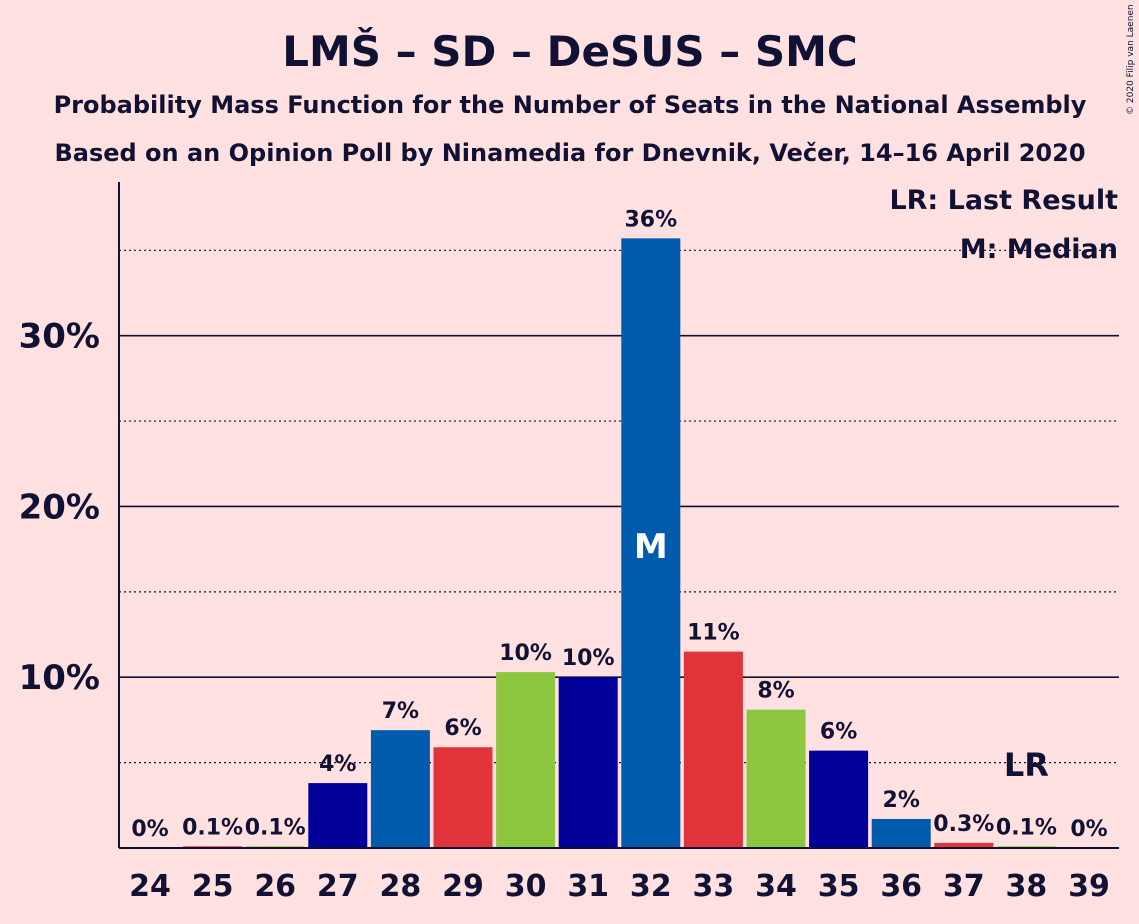 The image size is (1139, 924). What do you see at coordinates (400, 711) in the screenshot?
I see `value-label-28: 7%` at bounding box center [400, 711].